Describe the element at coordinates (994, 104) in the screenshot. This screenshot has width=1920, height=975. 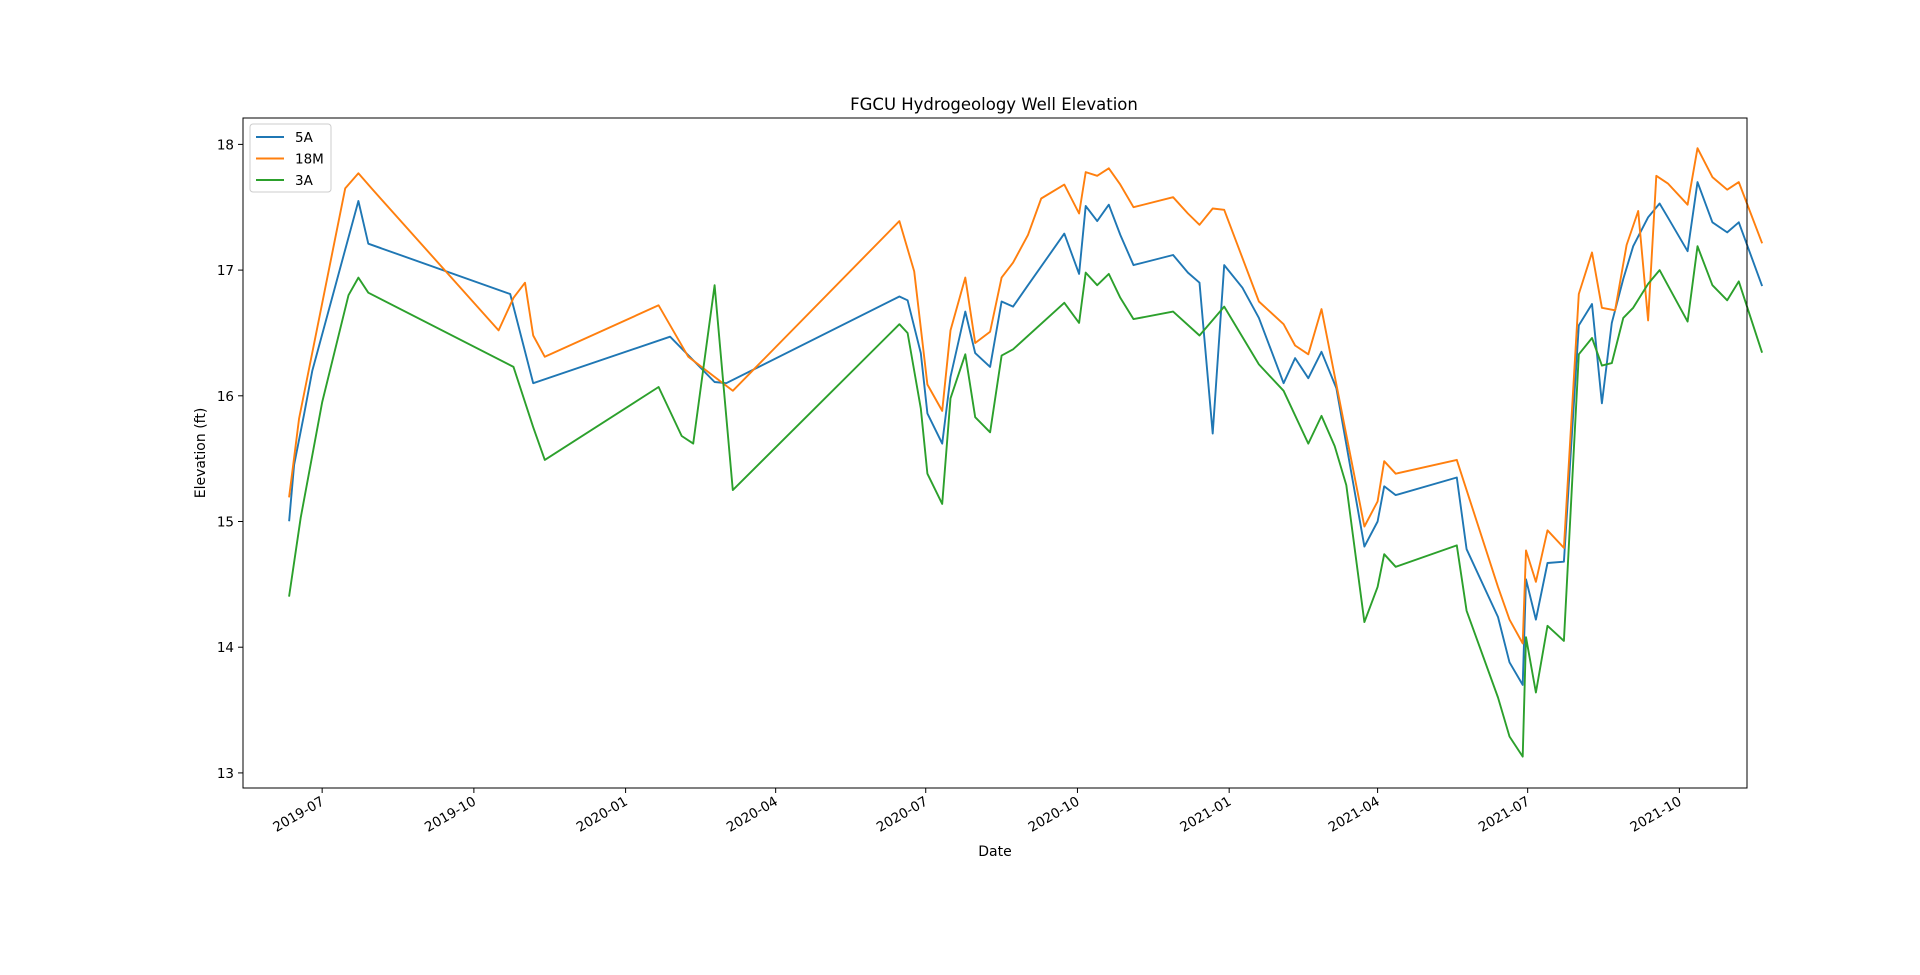
I see `chart-title: FGCU Hydrogeology Well Elevation` at that location.